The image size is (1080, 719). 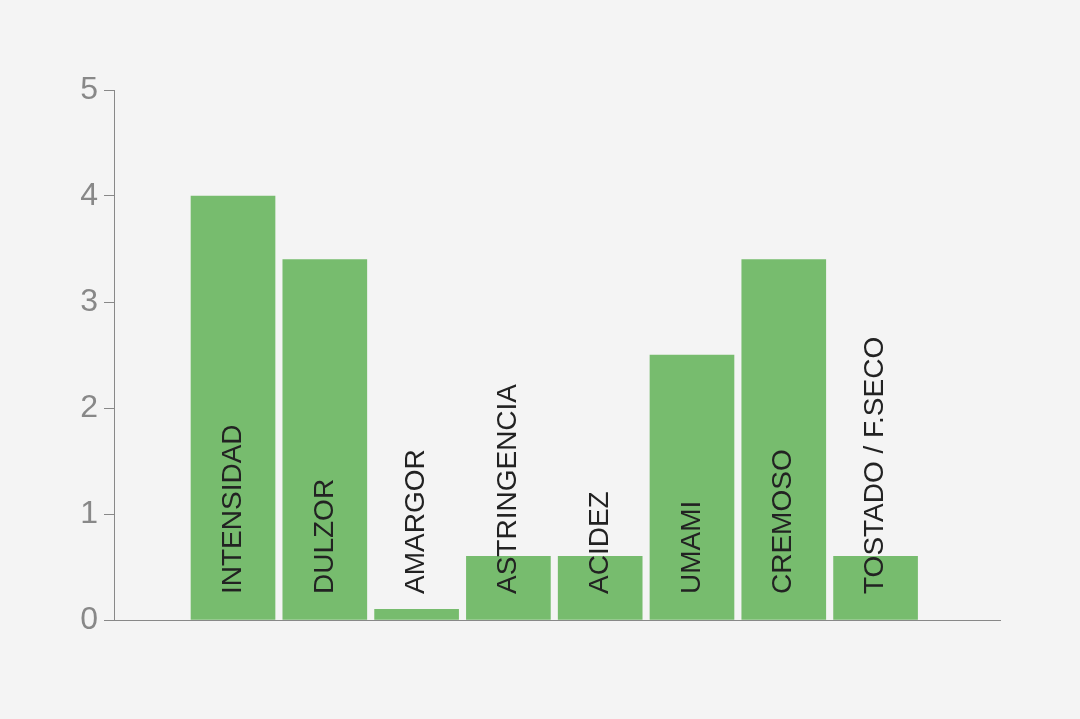 What do you see at coordinates (89, 299) in the screenshot?
I see `y-tick-label: 3` at bounding box center [89, 299].